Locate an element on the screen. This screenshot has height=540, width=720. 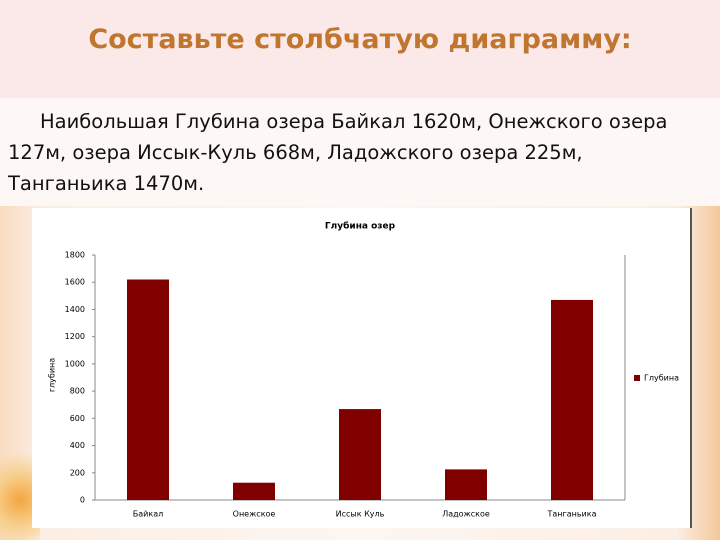
legend-label: Глубина is located at coordinates (661, 378).